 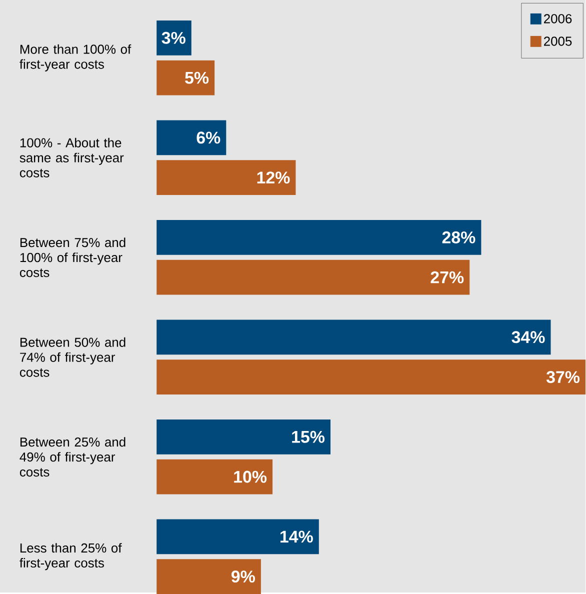 What do you see at coordinates (558, 41) in the screenshot?
I see `legend-label: 2005` at bounding box center [558, 41].